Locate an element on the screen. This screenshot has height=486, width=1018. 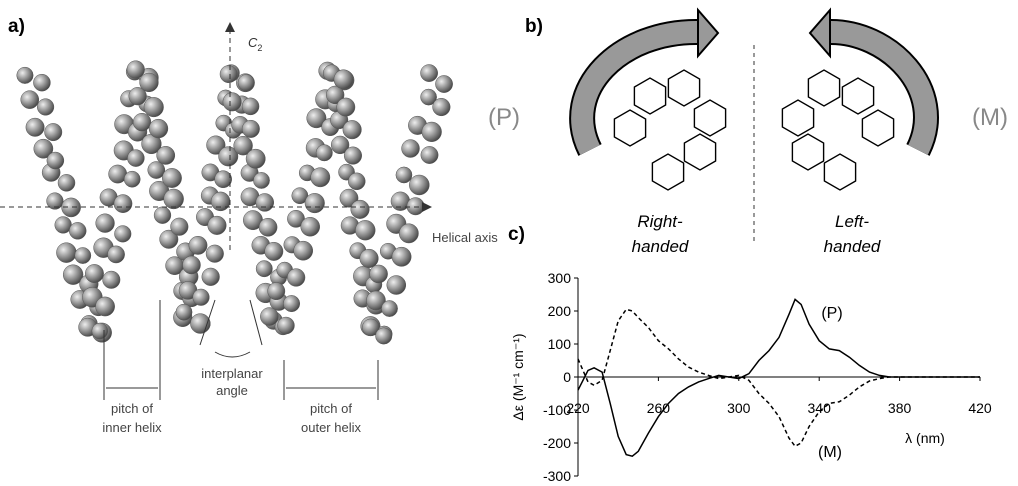
series-line is located at coordinates (778, 378).